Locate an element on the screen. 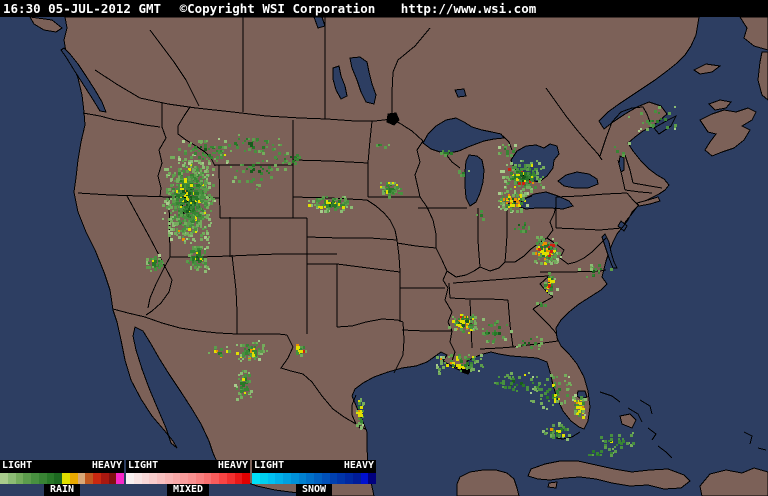  mo-west-border is located at coordinates (398, 256).